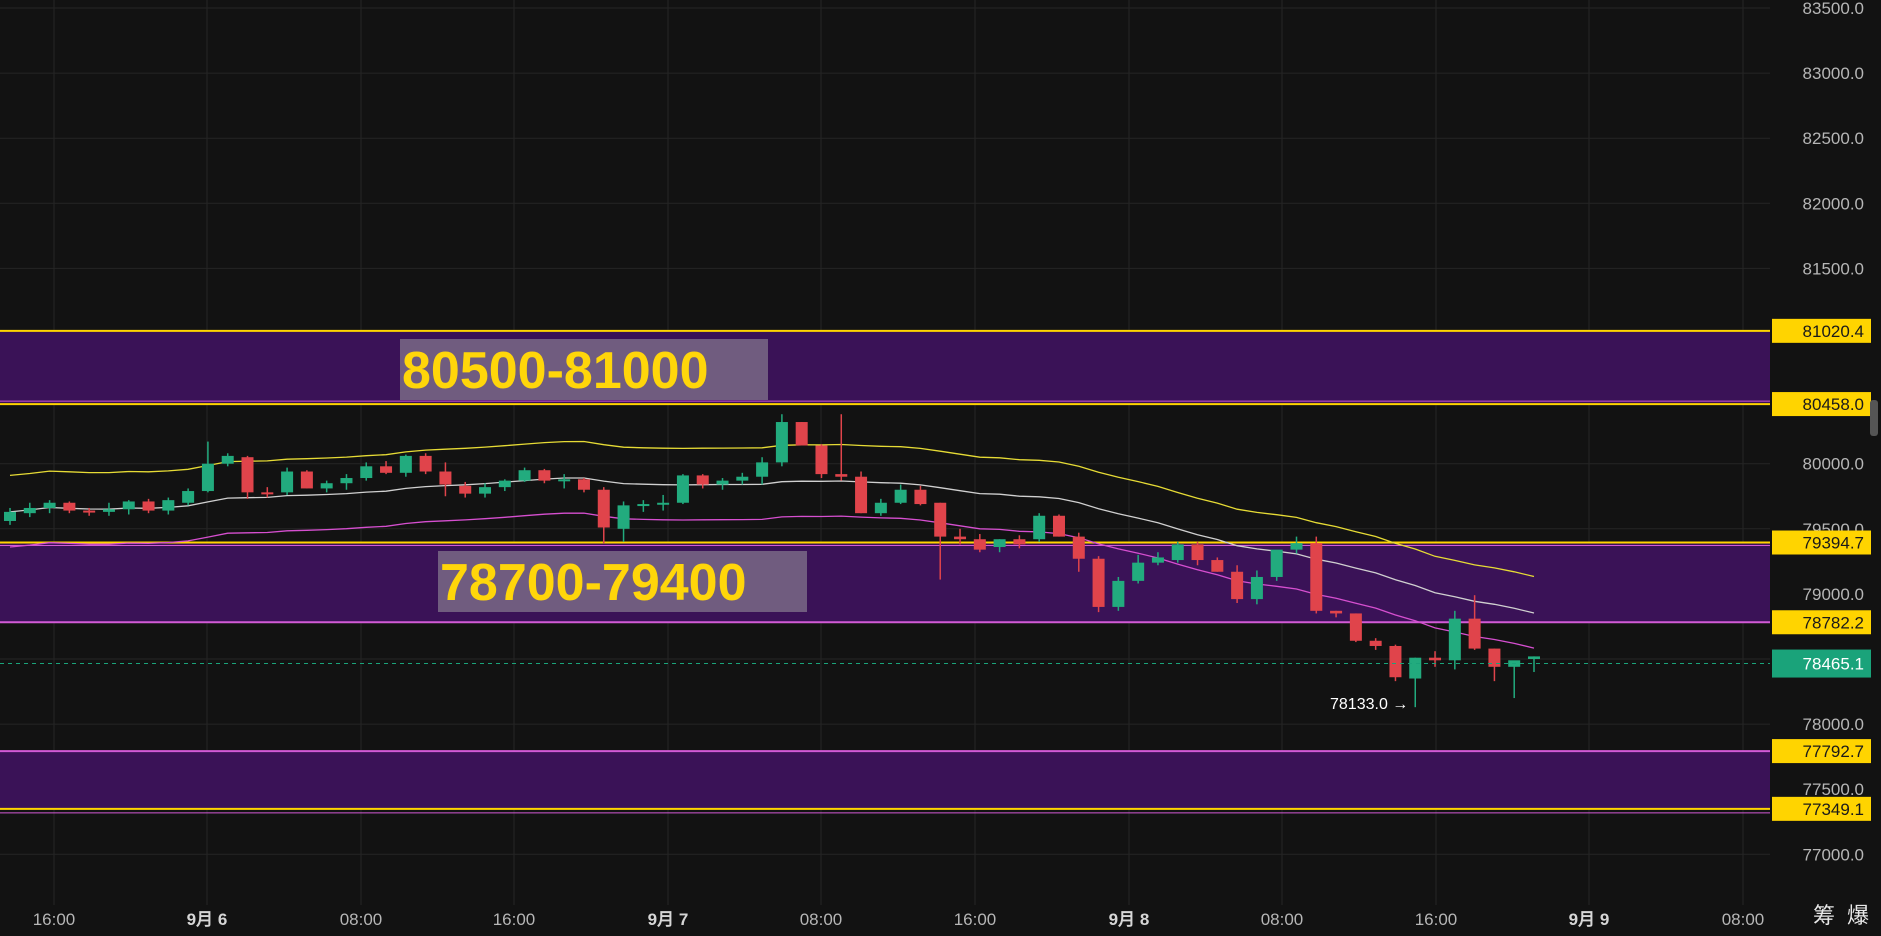  I want to click on price-tick-label: 81500.0, so click(1833, 268).